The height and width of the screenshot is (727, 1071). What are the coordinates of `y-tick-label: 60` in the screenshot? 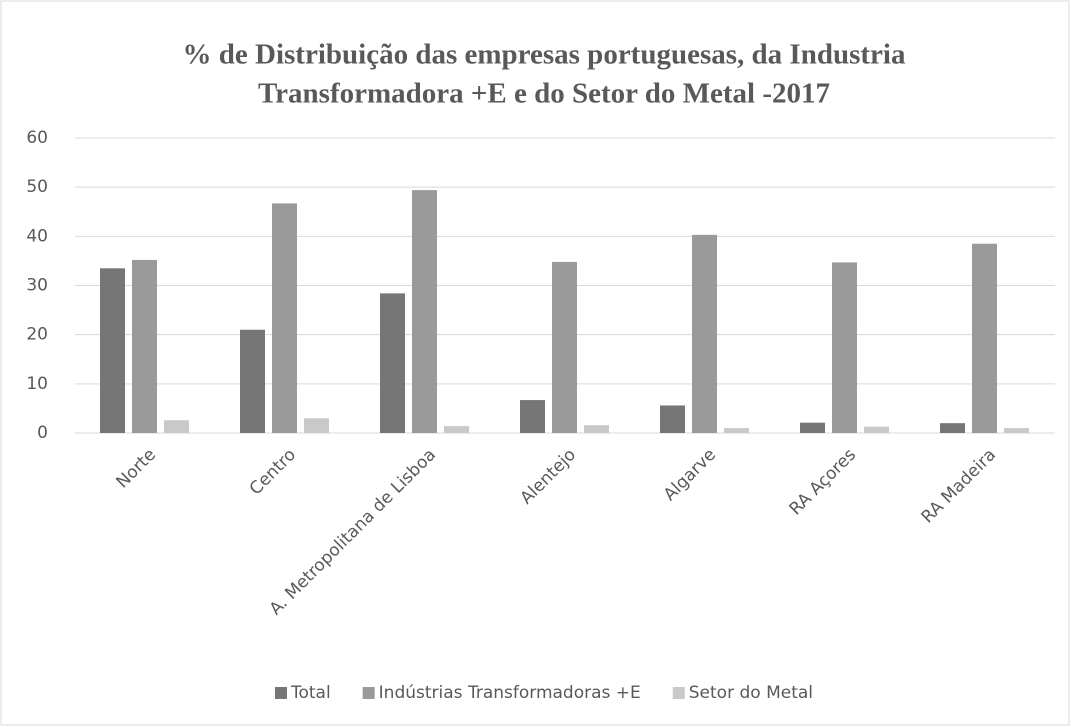 It's located at (37, 138).